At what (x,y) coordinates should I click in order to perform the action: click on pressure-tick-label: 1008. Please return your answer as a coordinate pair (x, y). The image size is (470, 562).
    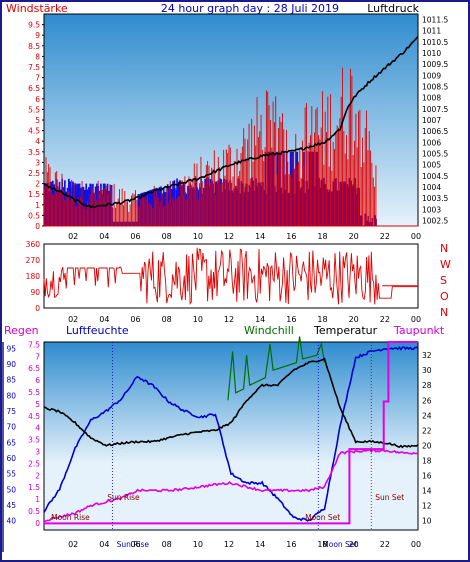
    Looking at the image, I should click on (431, 98).